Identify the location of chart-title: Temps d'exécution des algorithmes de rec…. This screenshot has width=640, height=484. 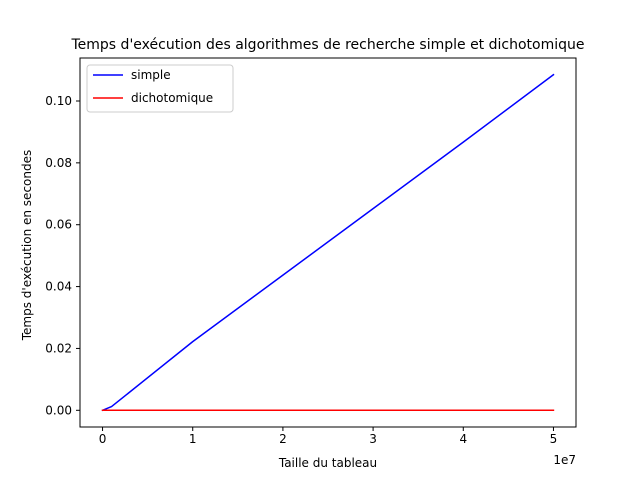
(328, 45).